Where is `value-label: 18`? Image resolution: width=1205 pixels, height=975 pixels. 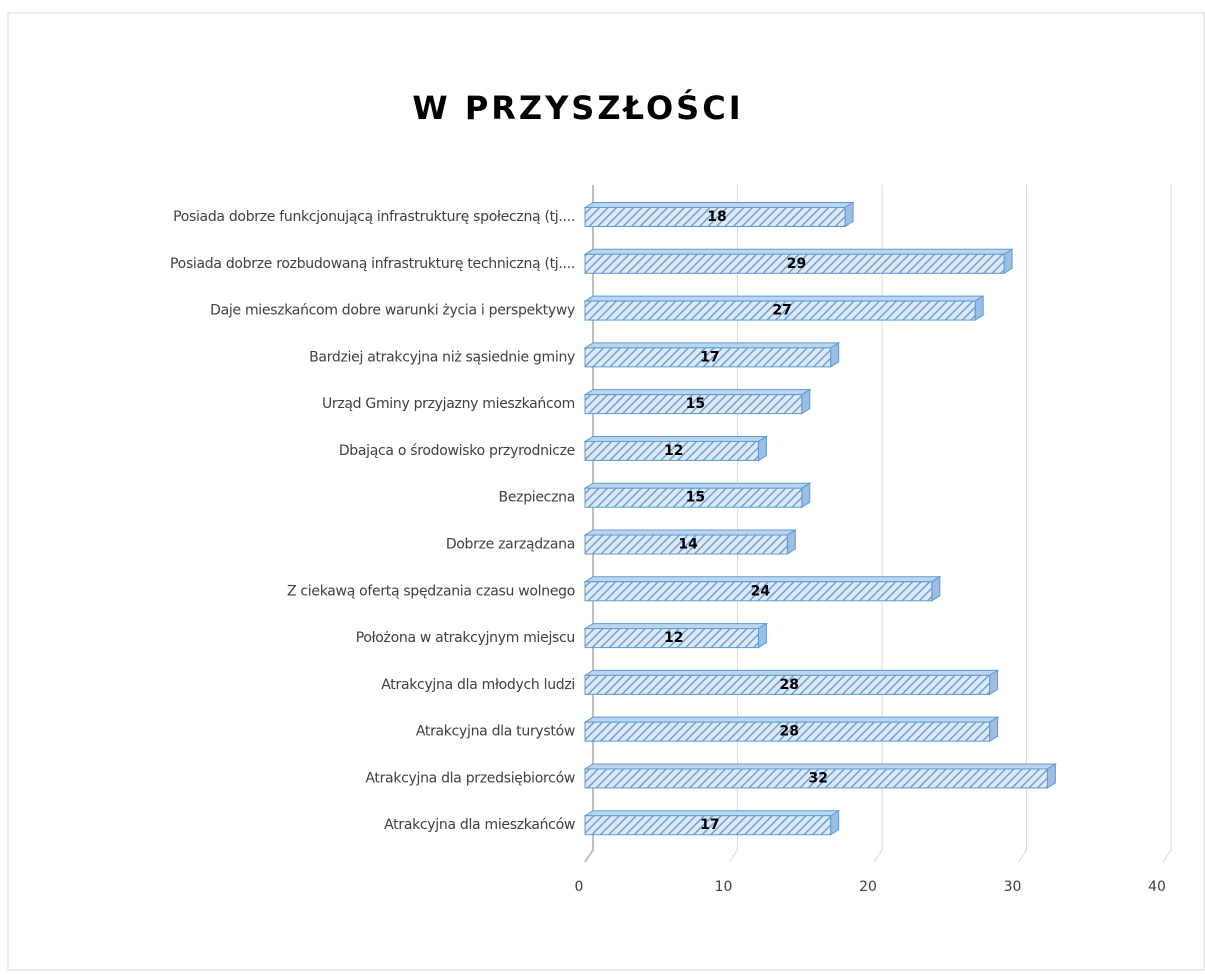 value-label: 18 is located at coordinates (716, 217).